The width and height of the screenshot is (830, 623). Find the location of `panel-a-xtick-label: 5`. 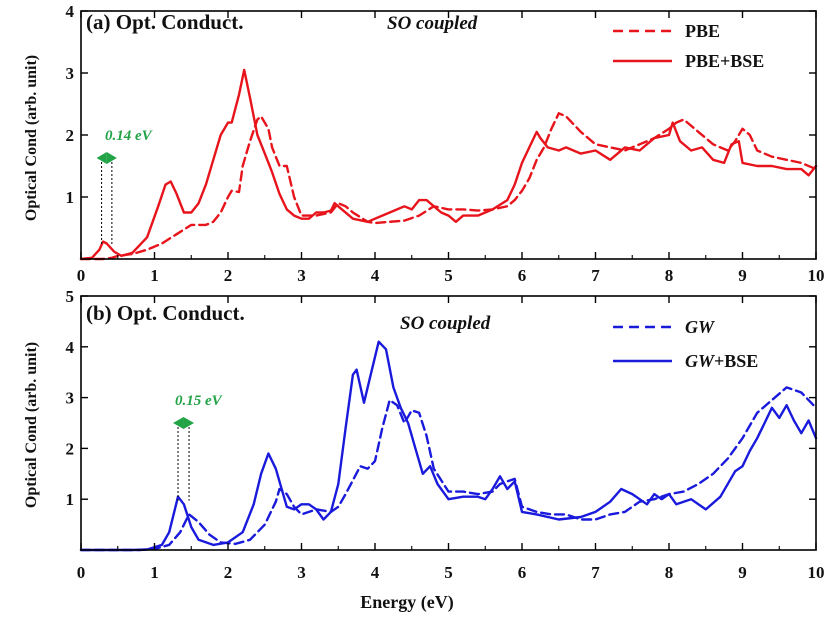

panel-a-xtick-label: 5 is located at coordinates (448, 275).